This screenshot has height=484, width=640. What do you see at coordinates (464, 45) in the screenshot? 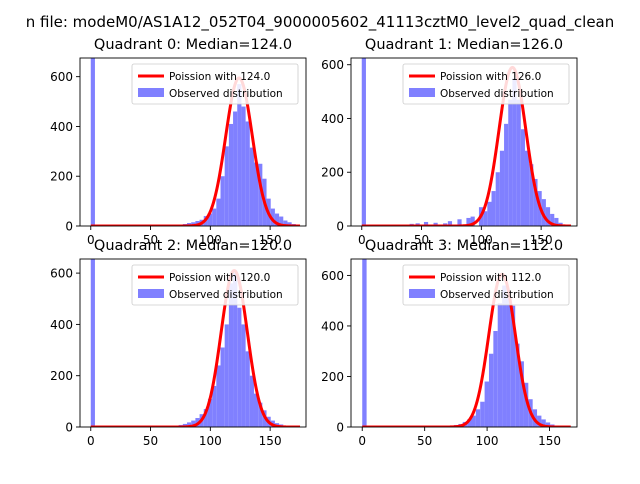
I see `quadrant-title: Quadrant 1: Median=126.0` at bounding box center [464, 45].